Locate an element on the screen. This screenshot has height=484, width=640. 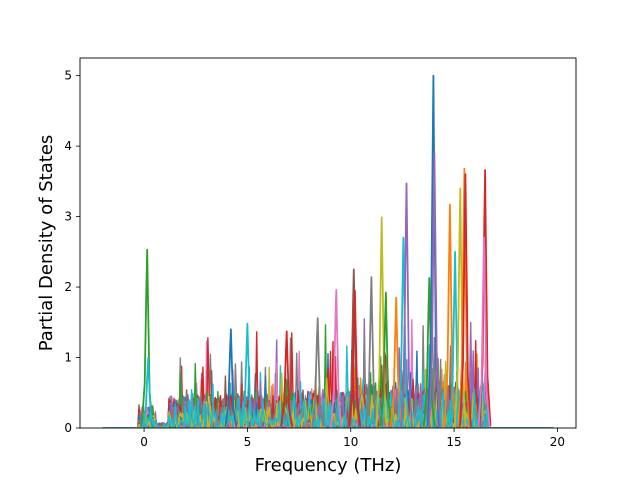
y-tick-label: 5 is located at coordinates (68, 76).